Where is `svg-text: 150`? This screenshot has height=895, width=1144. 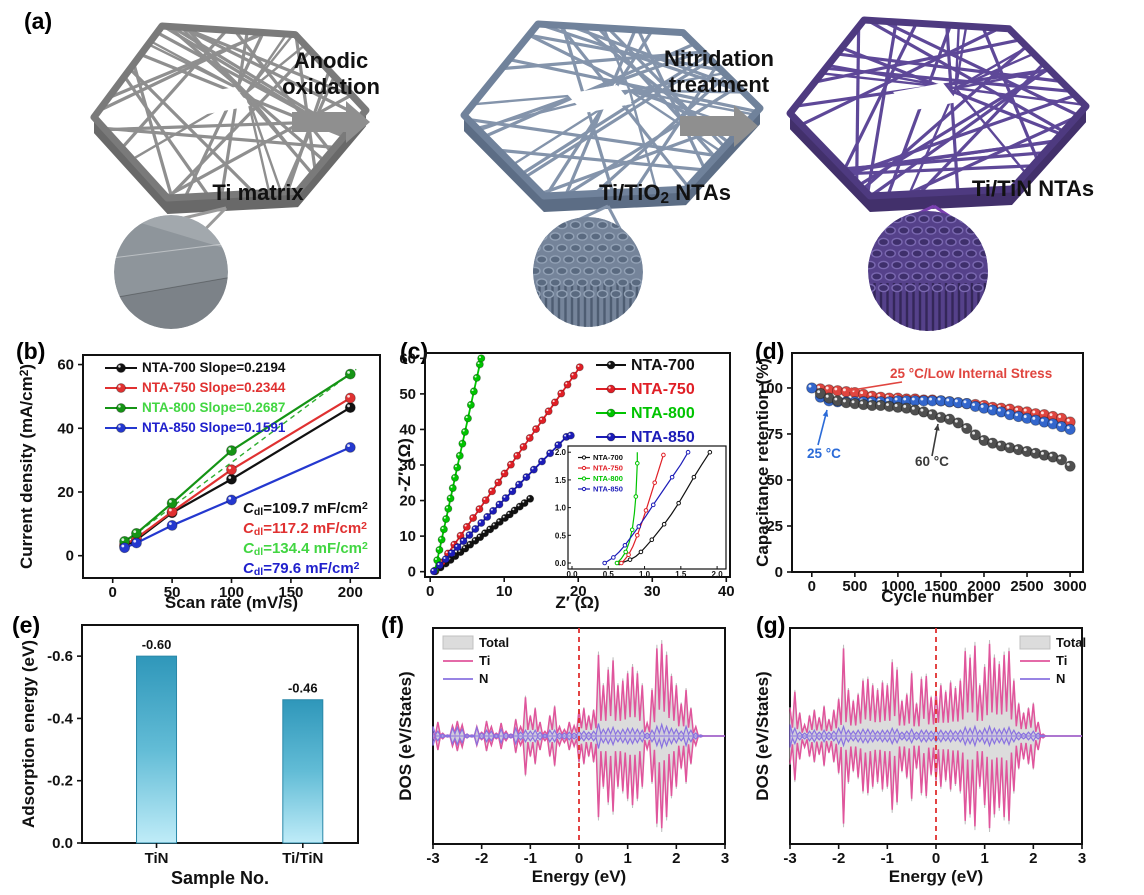 svg-text: 150 is located at coordinates (290, 592).